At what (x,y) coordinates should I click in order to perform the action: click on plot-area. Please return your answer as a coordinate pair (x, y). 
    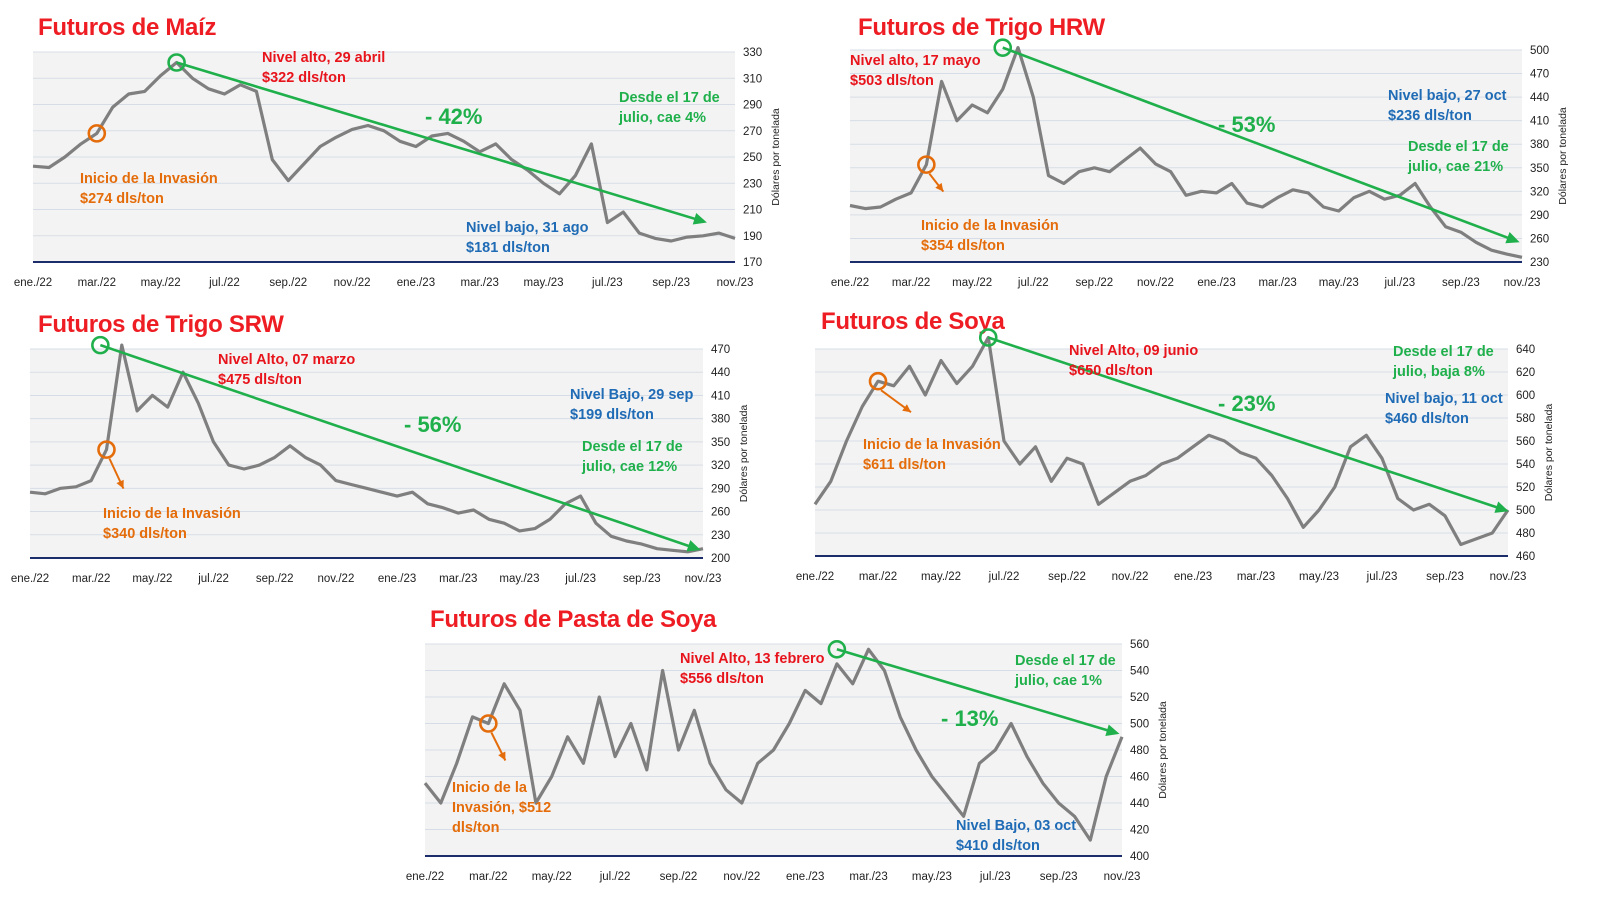
    Looking at the image, I should click on (366, 453).